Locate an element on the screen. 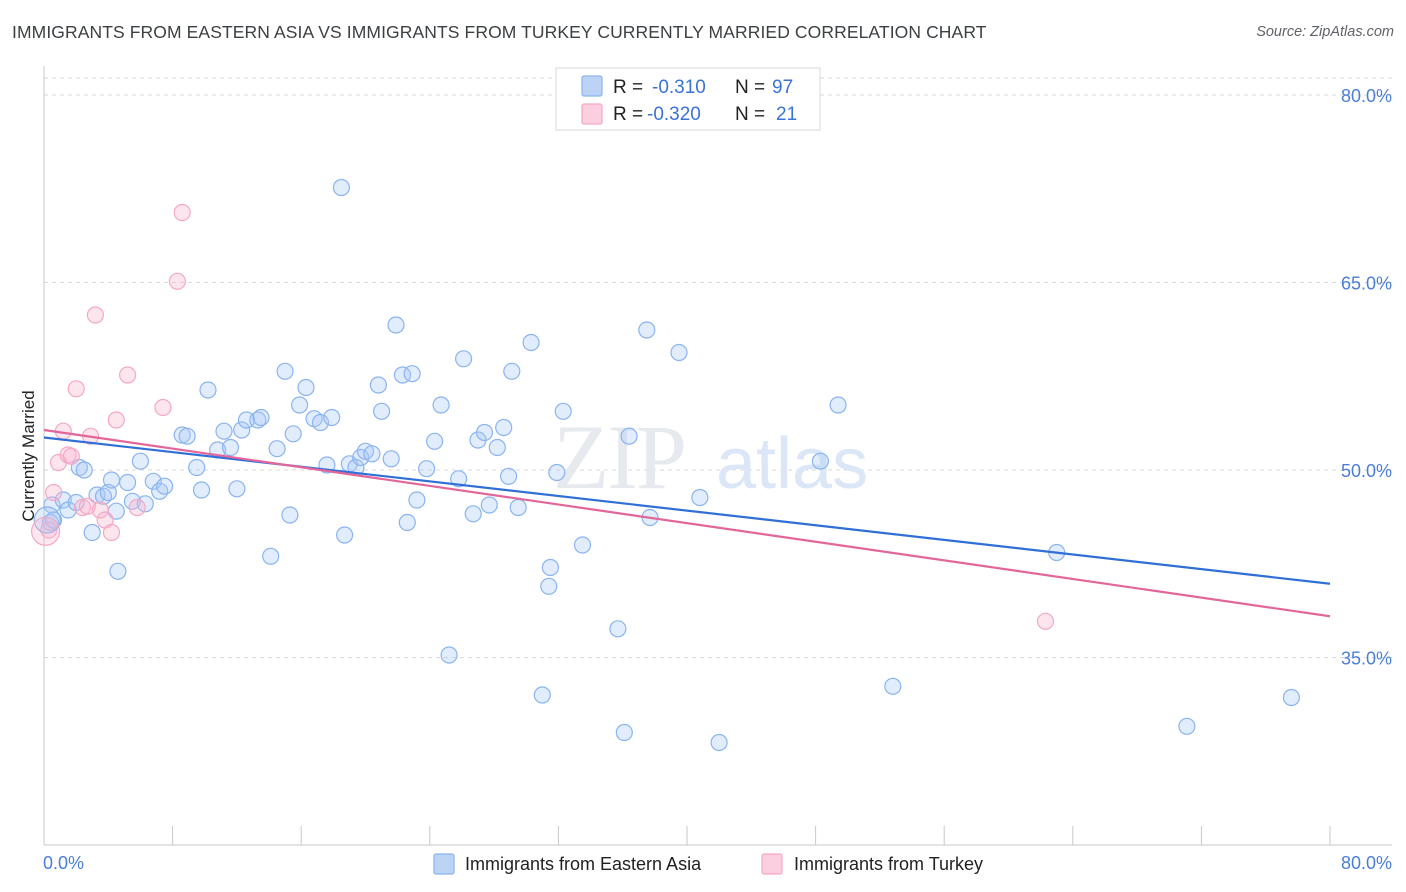 The image size is (1406, 892). watermark: ZIP is located at coordinates (619, 457).